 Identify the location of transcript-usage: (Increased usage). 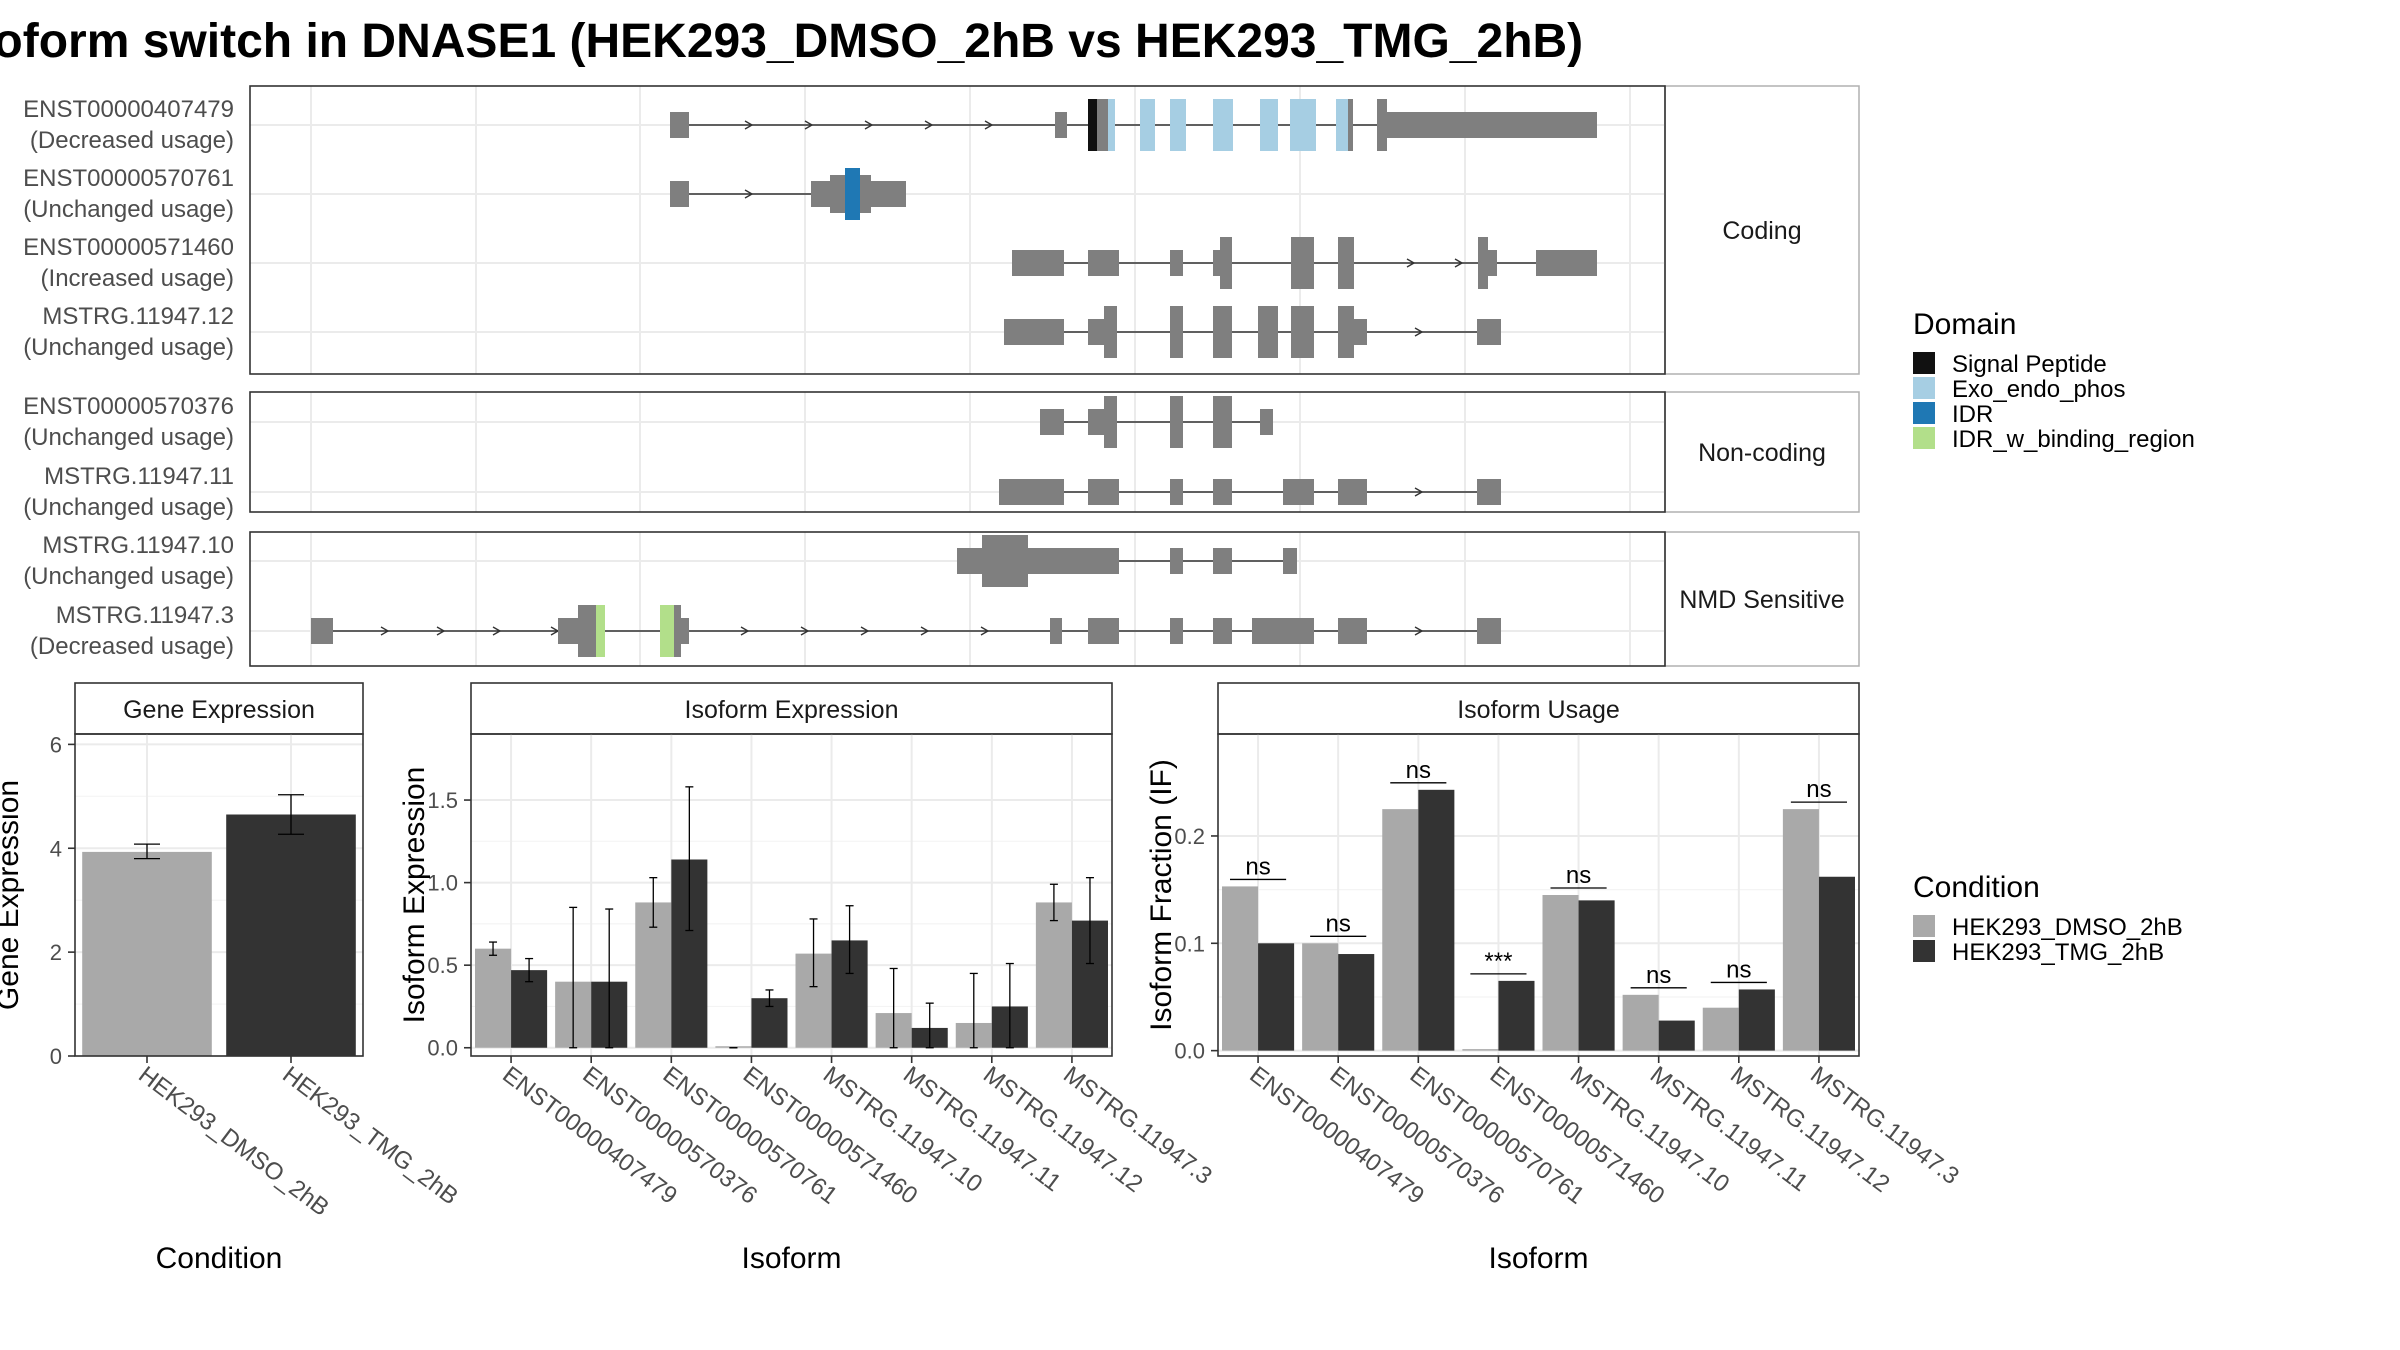
(137, 278).